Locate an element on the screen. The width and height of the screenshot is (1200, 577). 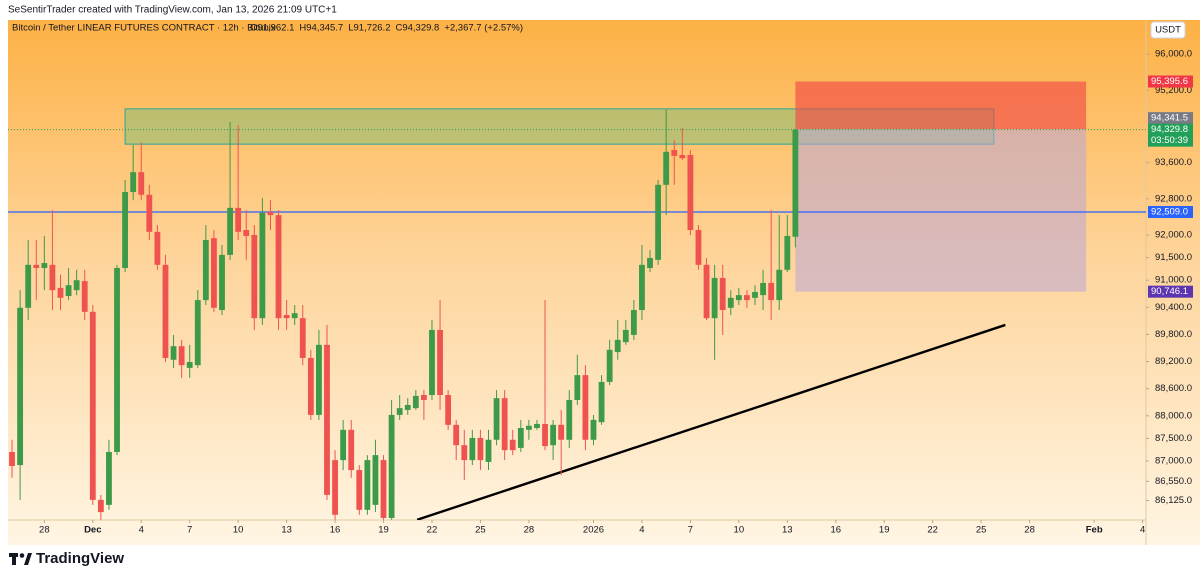
y-tick-label: 89,800.0 is located at coordinates (1173, 334).